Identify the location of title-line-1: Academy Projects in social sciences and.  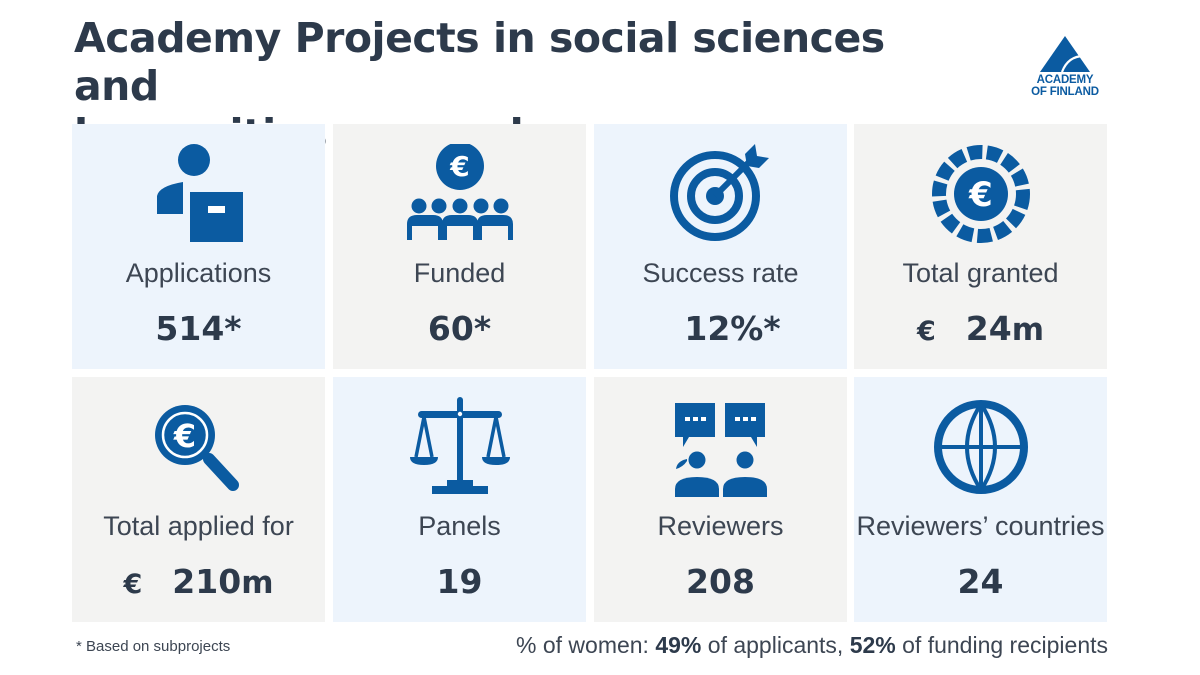
(479, 62).